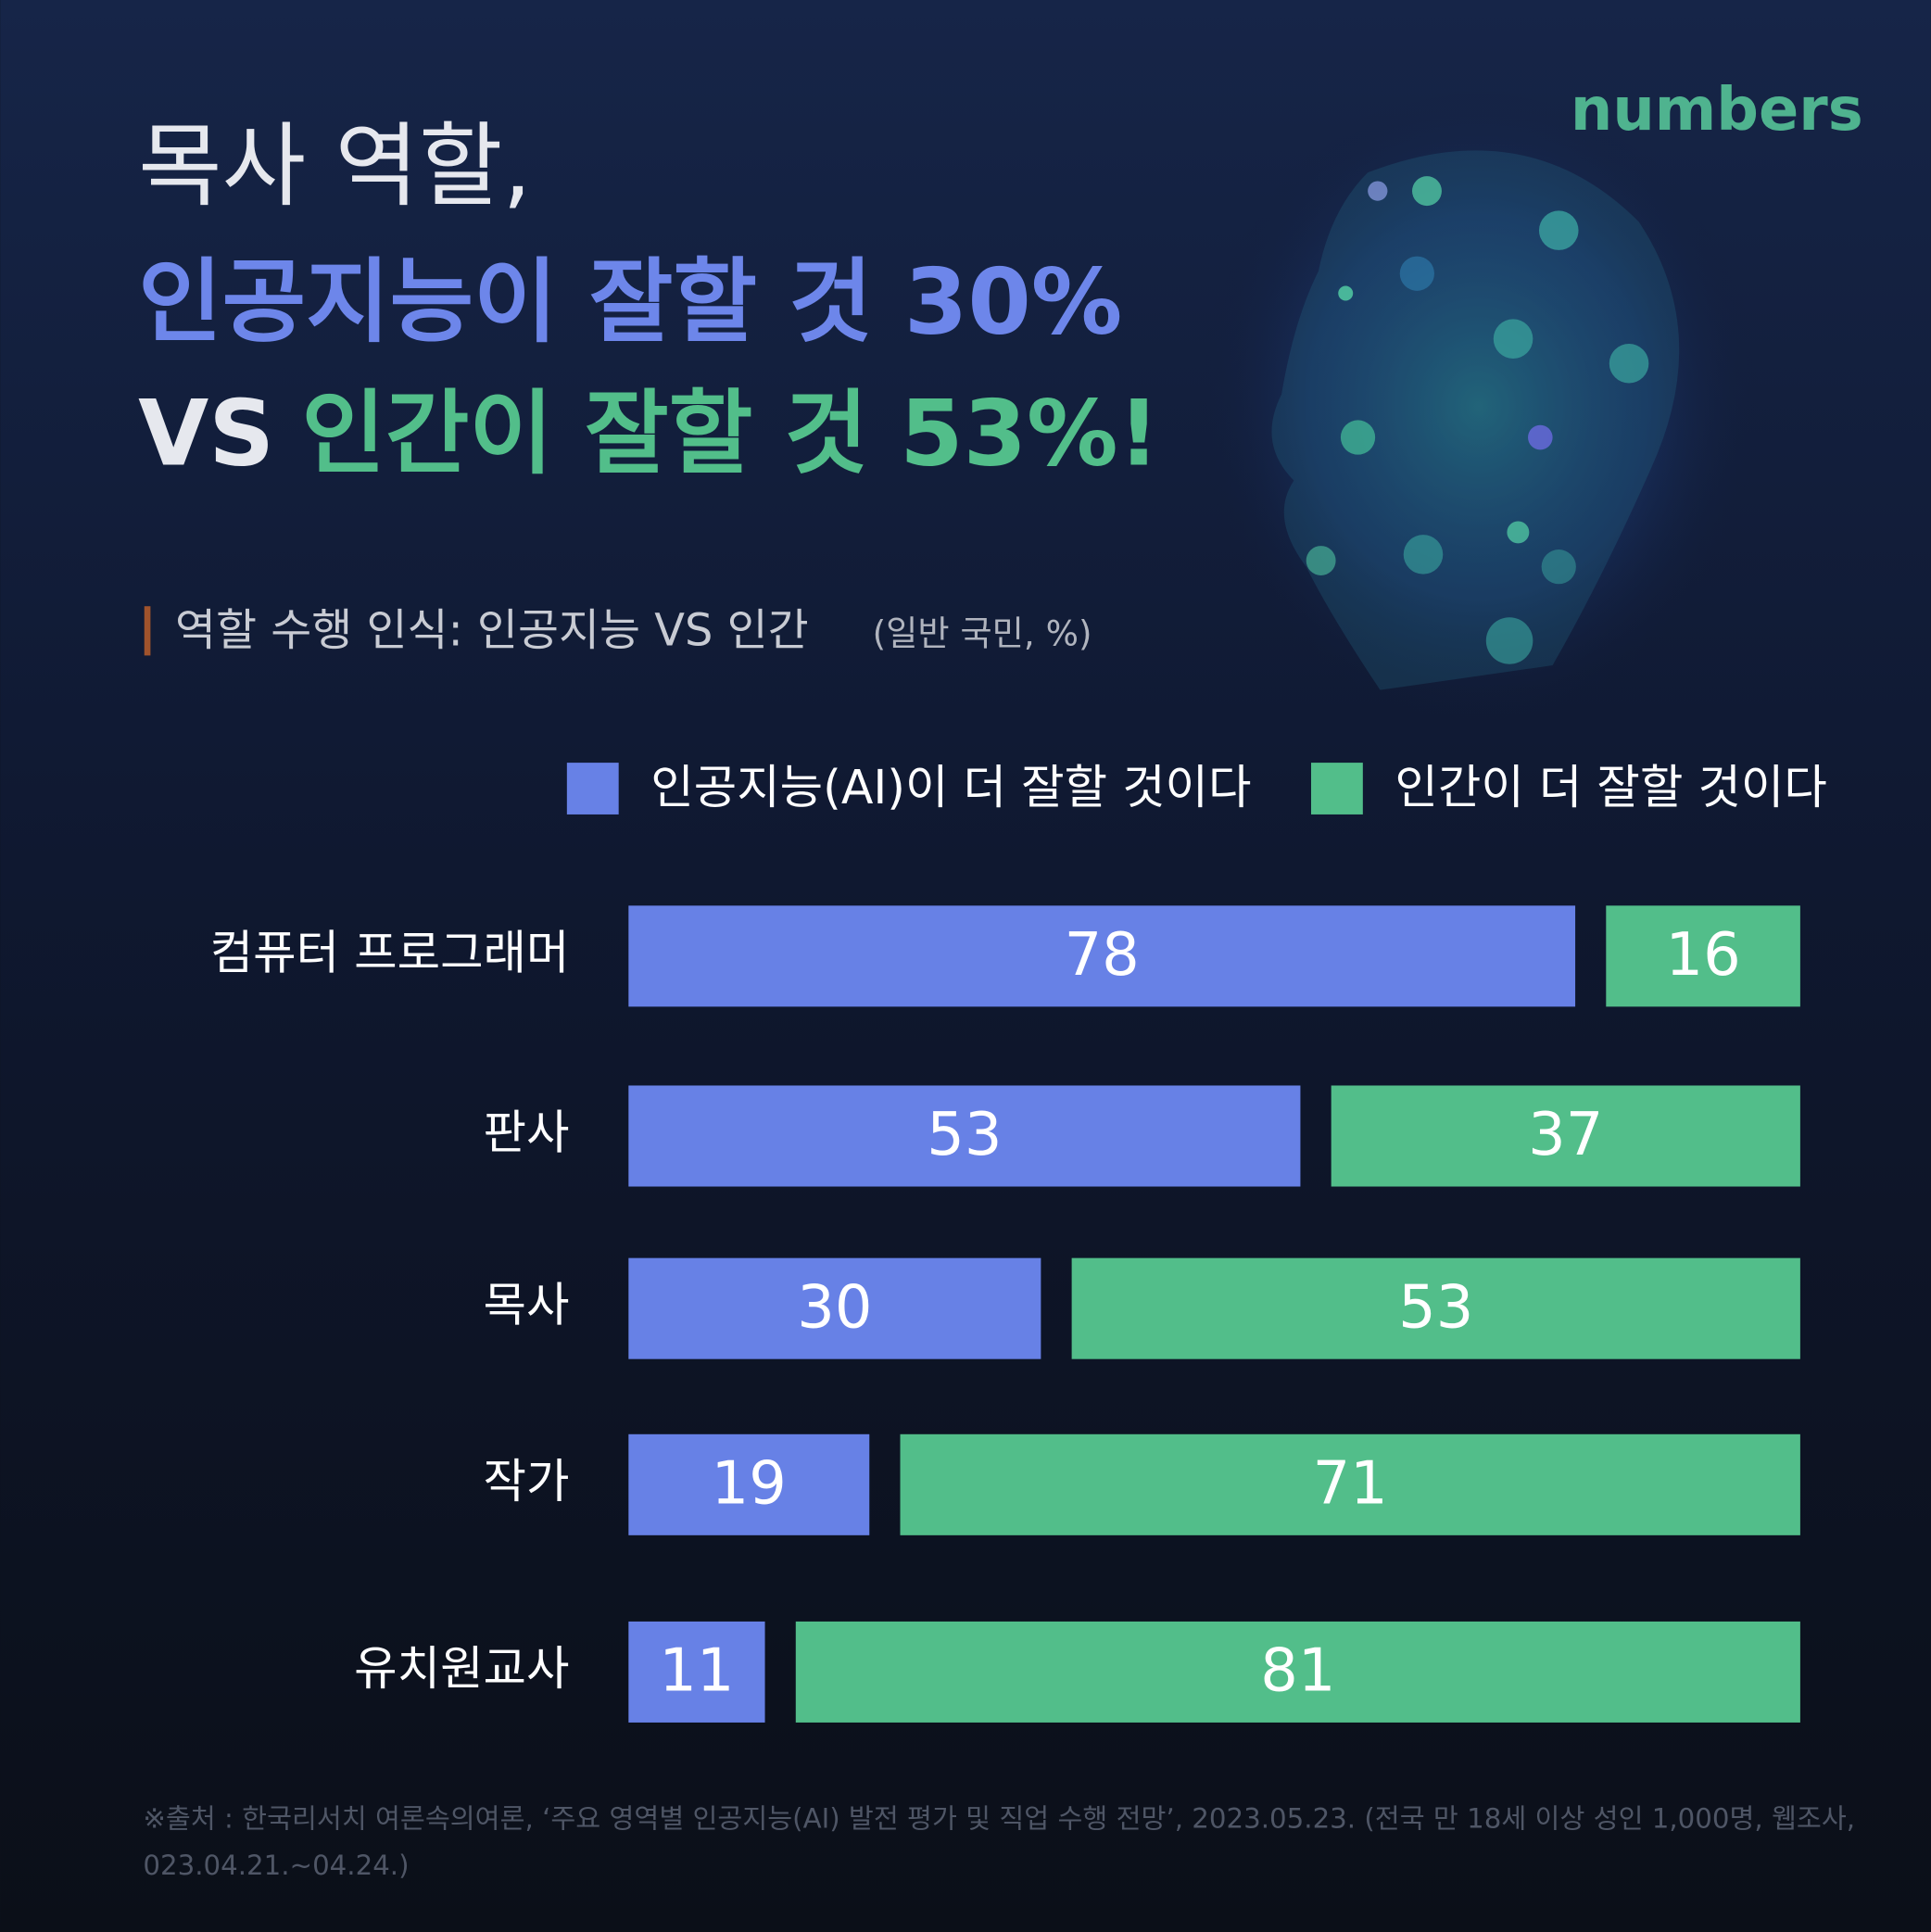 This screenshot has width=1931, height=1932. I want to click on value-label: 16, so click(1703, 956).